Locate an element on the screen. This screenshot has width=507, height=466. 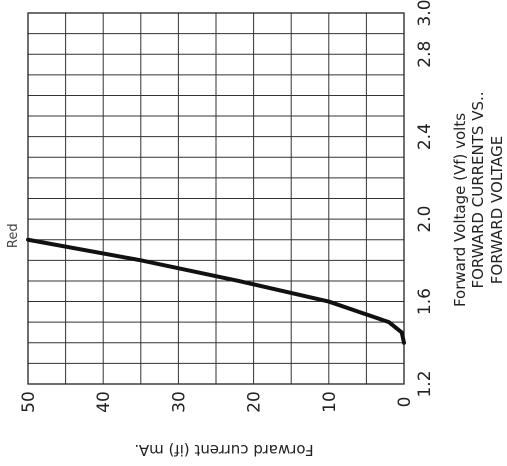
voltage-tick-label: 3.0 is located at coordinates (425, 13).